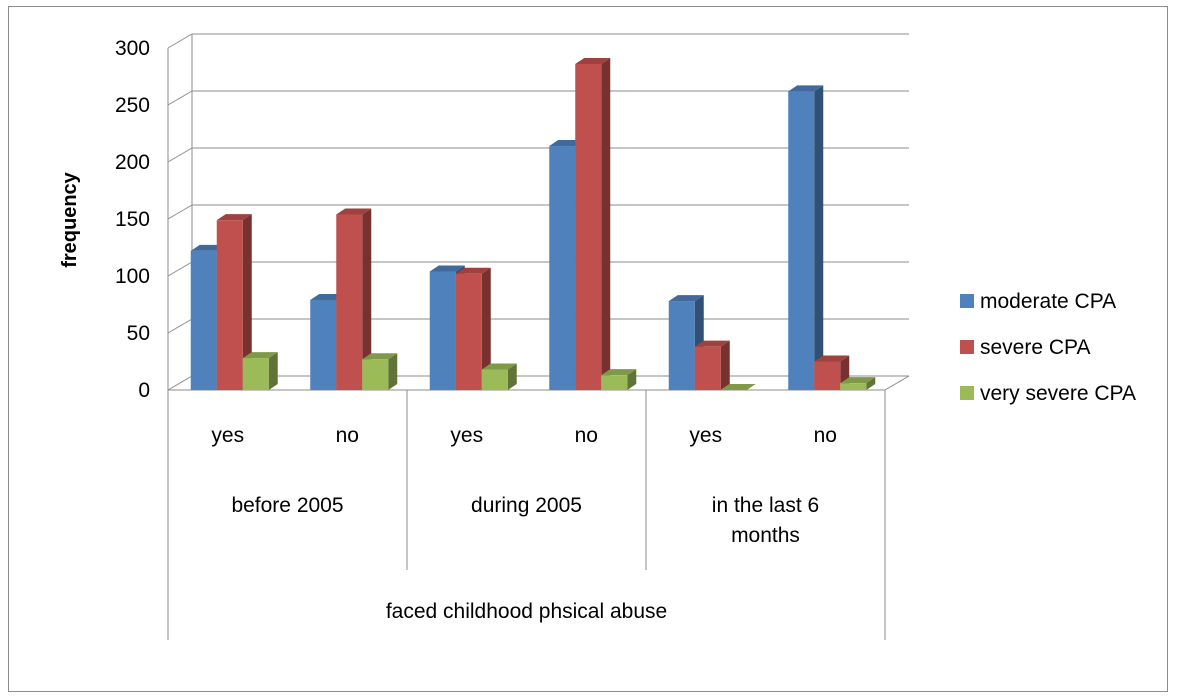 The height and width of the screenshot is (698, 1178). Describe the element at coordinates (138, 333) in the screenshot. I see `y-tick-label: 50` at that location.